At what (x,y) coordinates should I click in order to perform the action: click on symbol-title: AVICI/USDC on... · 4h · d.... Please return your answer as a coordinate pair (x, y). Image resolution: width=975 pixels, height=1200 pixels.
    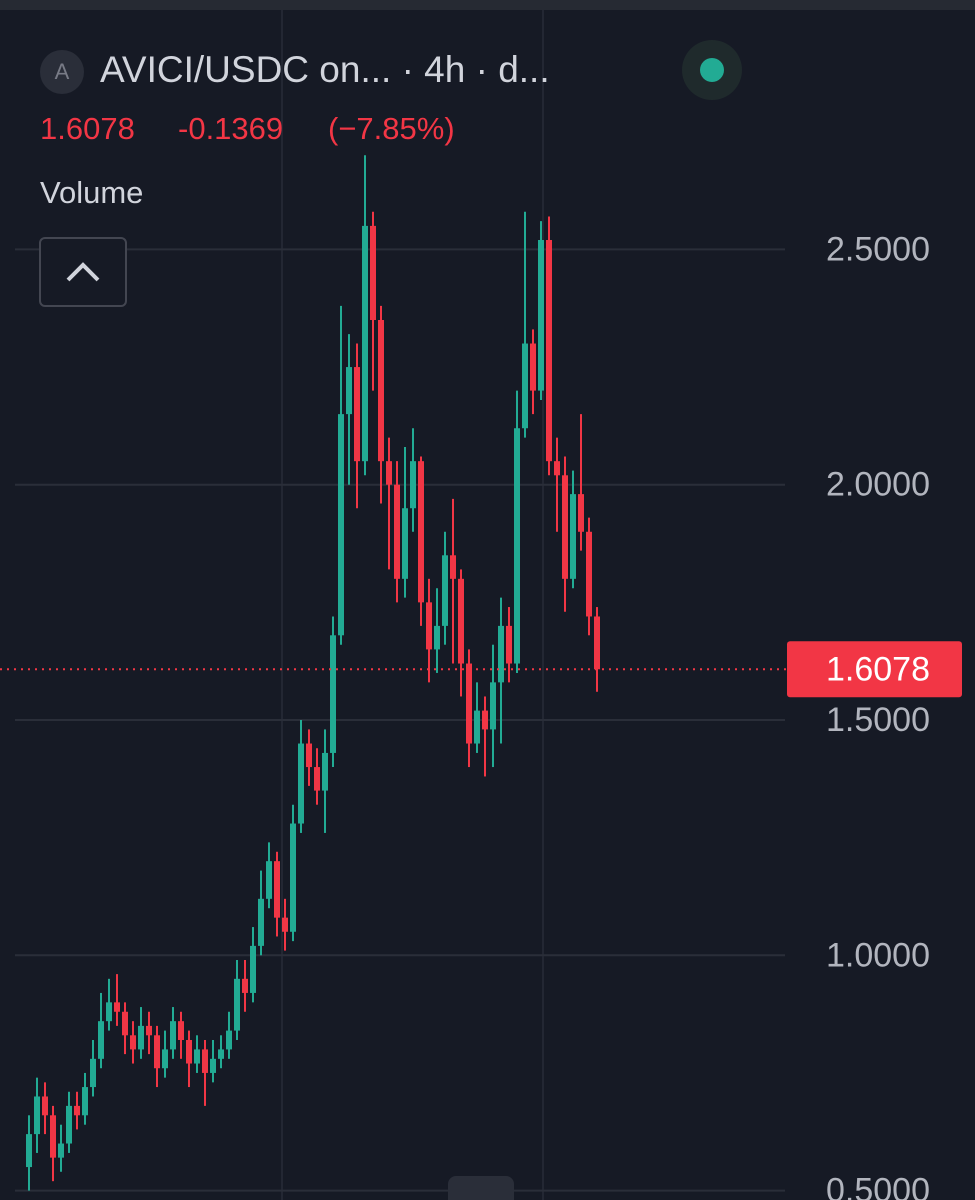
    Looking at the image, I should click on (325, 69).